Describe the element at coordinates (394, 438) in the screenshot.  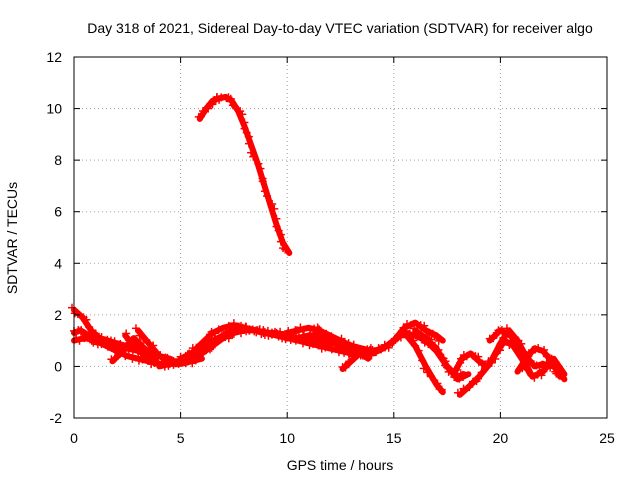
I see `x-tick-label: 15` at that location.